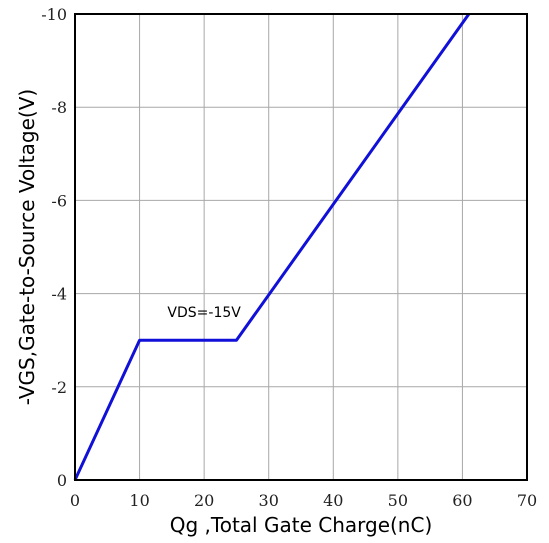 The width and height of the screenshot is (549, 543). What do you see at coordinates (59, 200) in the screenshot?
I see `y-tick-label: -6` at bounding box center [59, 200].